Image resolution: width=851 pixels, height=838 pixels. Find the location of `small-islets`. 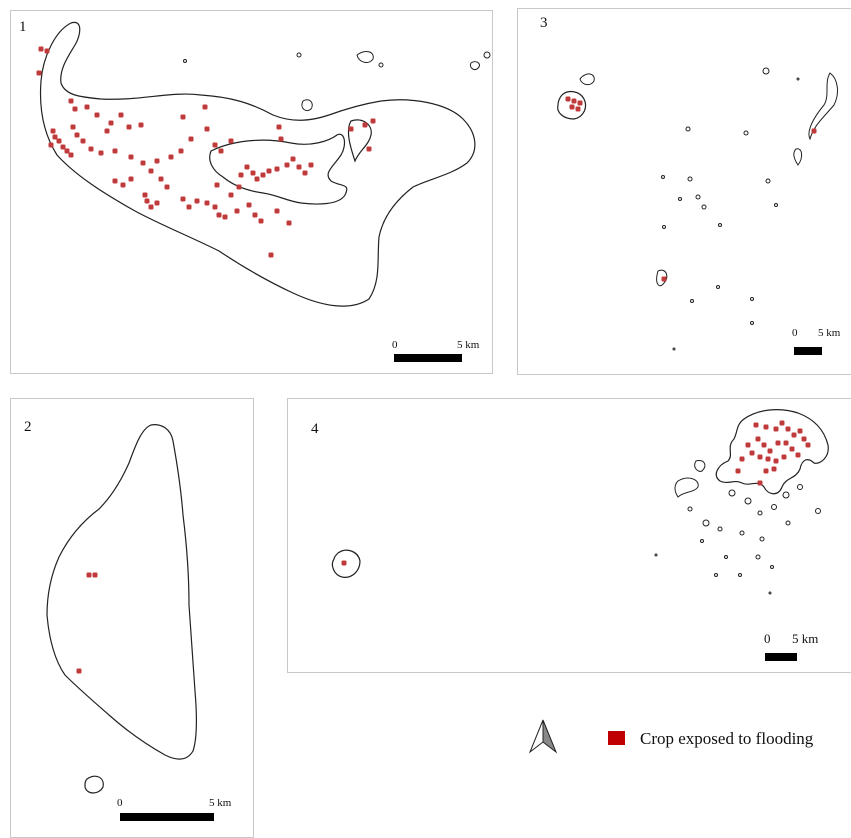

small-islets is located at coordinates (730, 209).